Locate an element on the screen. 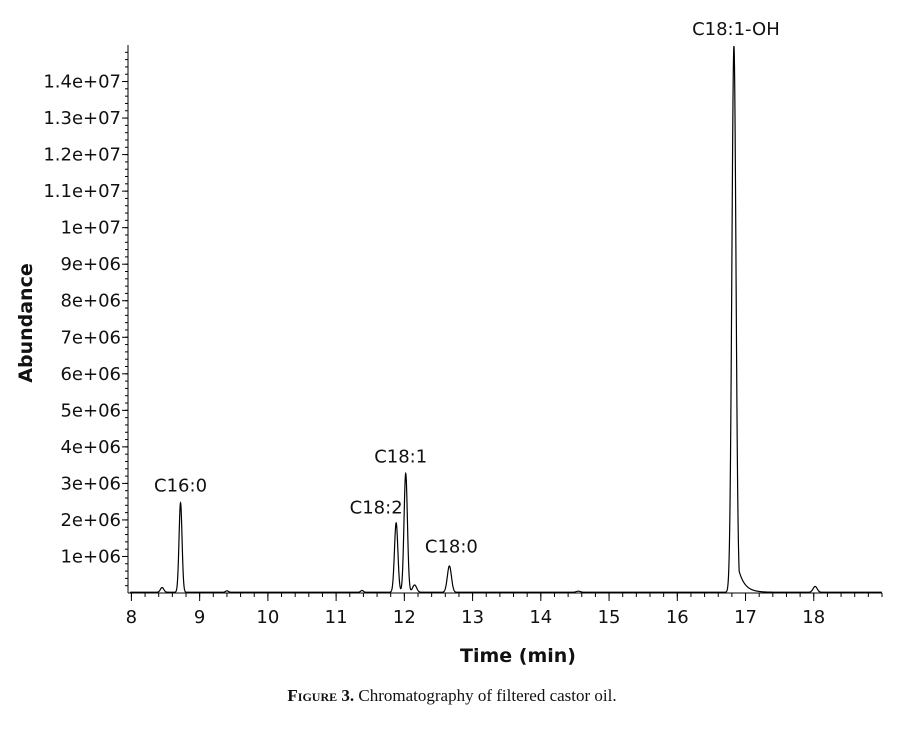  peak-label: C18:1-OH is located at coordinates (736, 29).